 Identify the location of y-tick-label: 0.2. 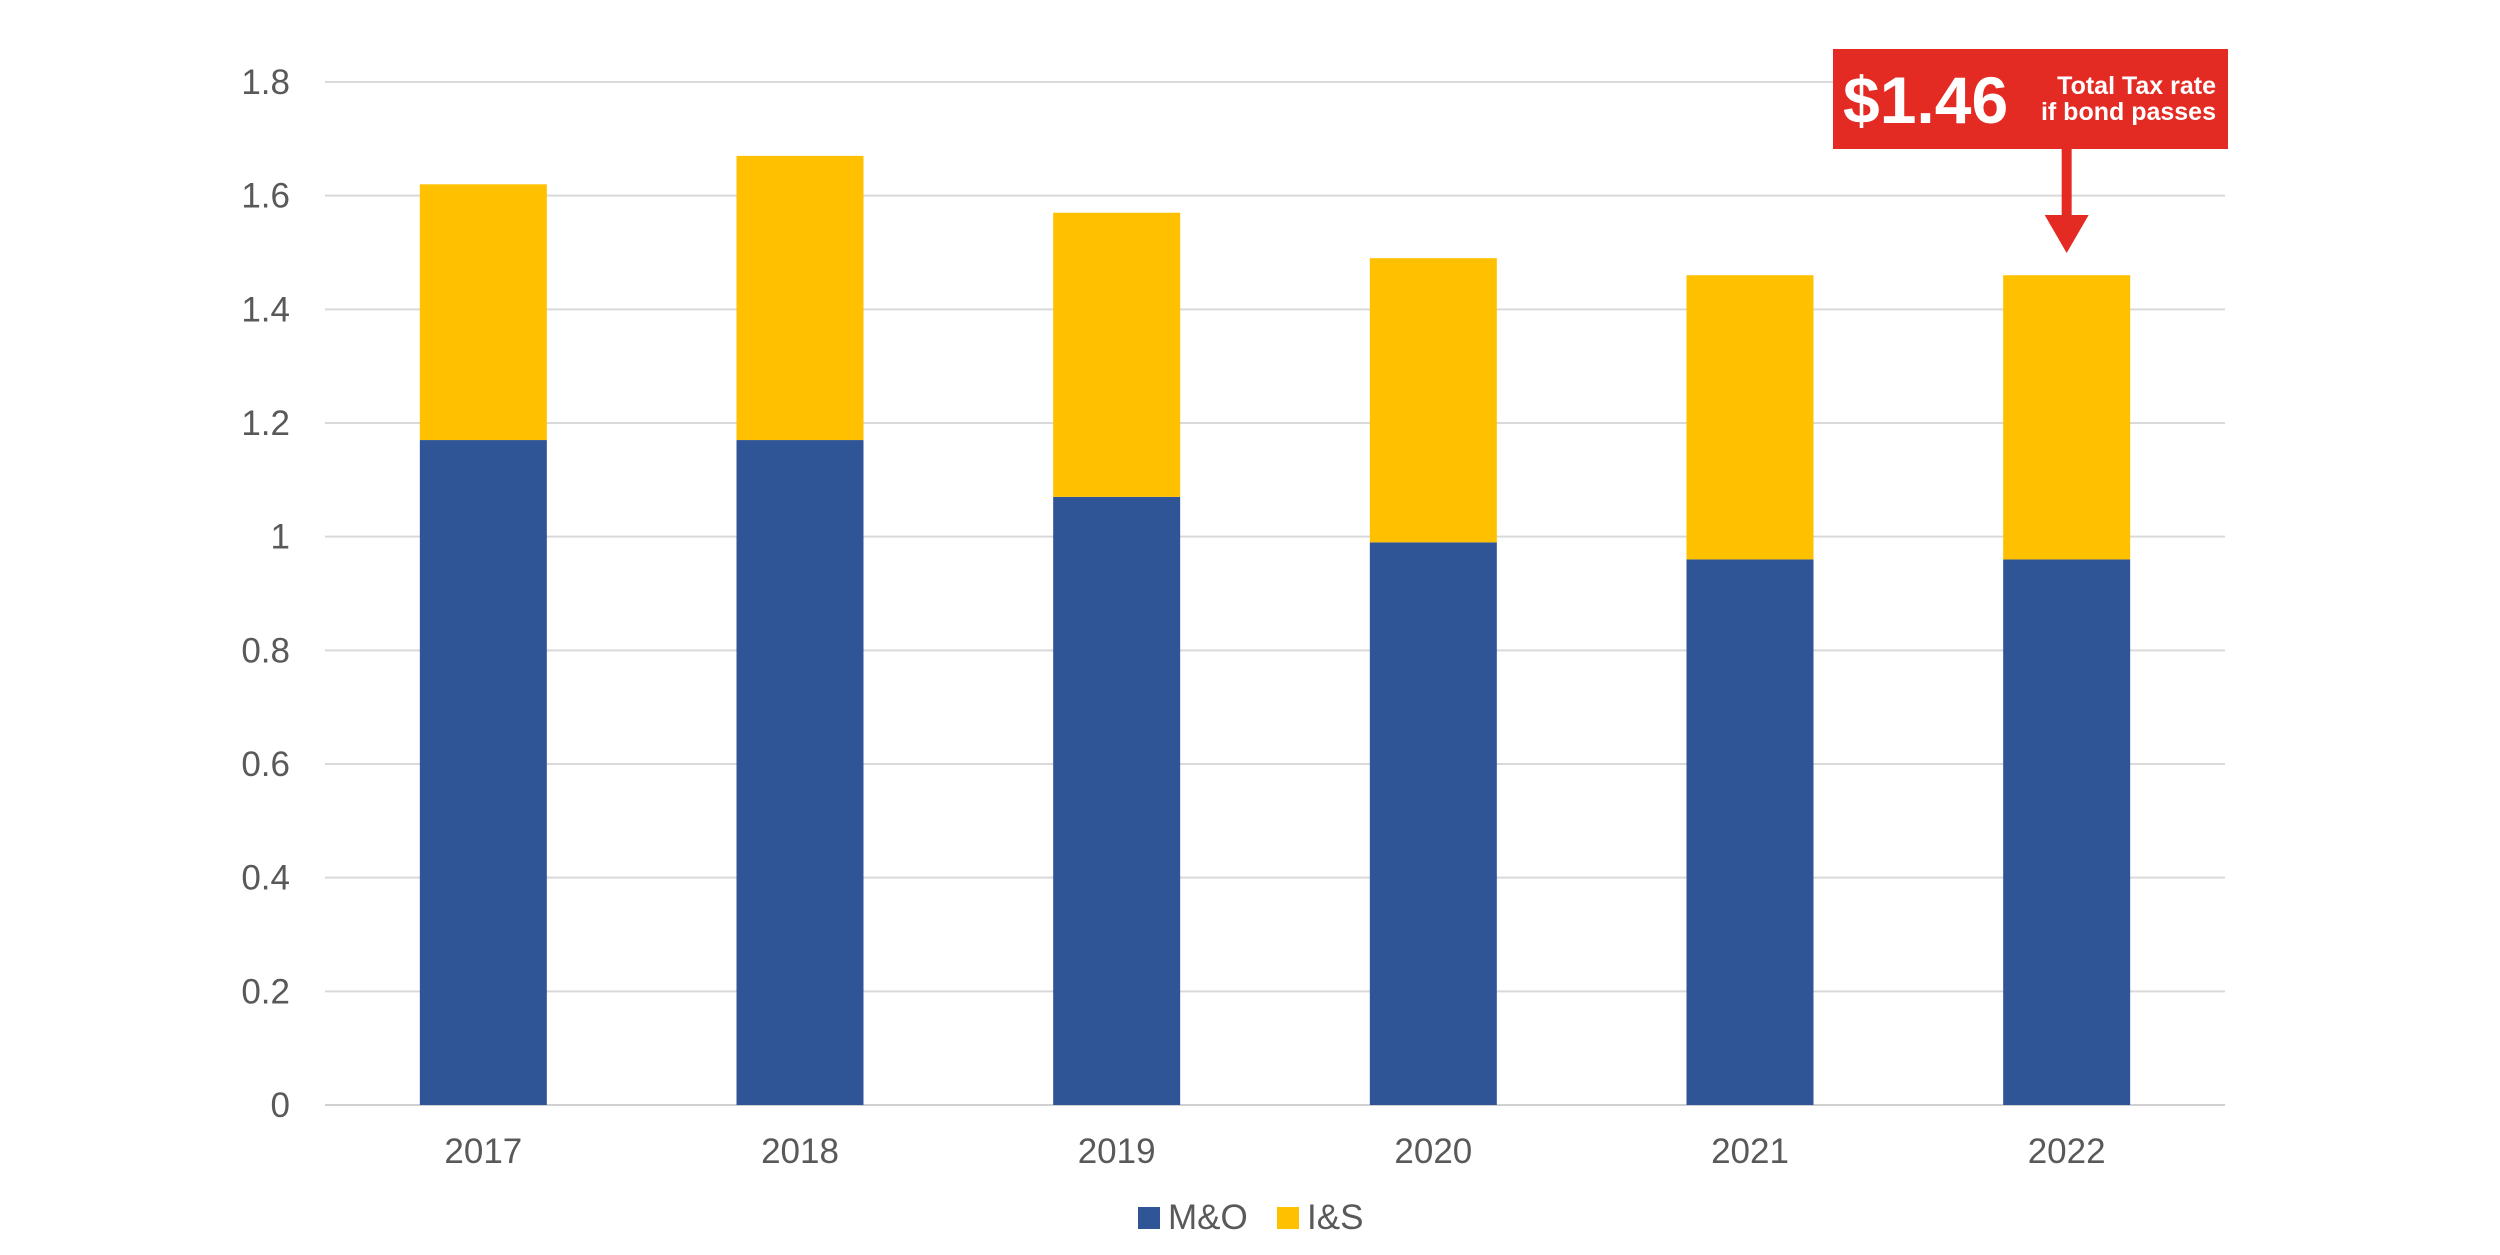
(265, 991).